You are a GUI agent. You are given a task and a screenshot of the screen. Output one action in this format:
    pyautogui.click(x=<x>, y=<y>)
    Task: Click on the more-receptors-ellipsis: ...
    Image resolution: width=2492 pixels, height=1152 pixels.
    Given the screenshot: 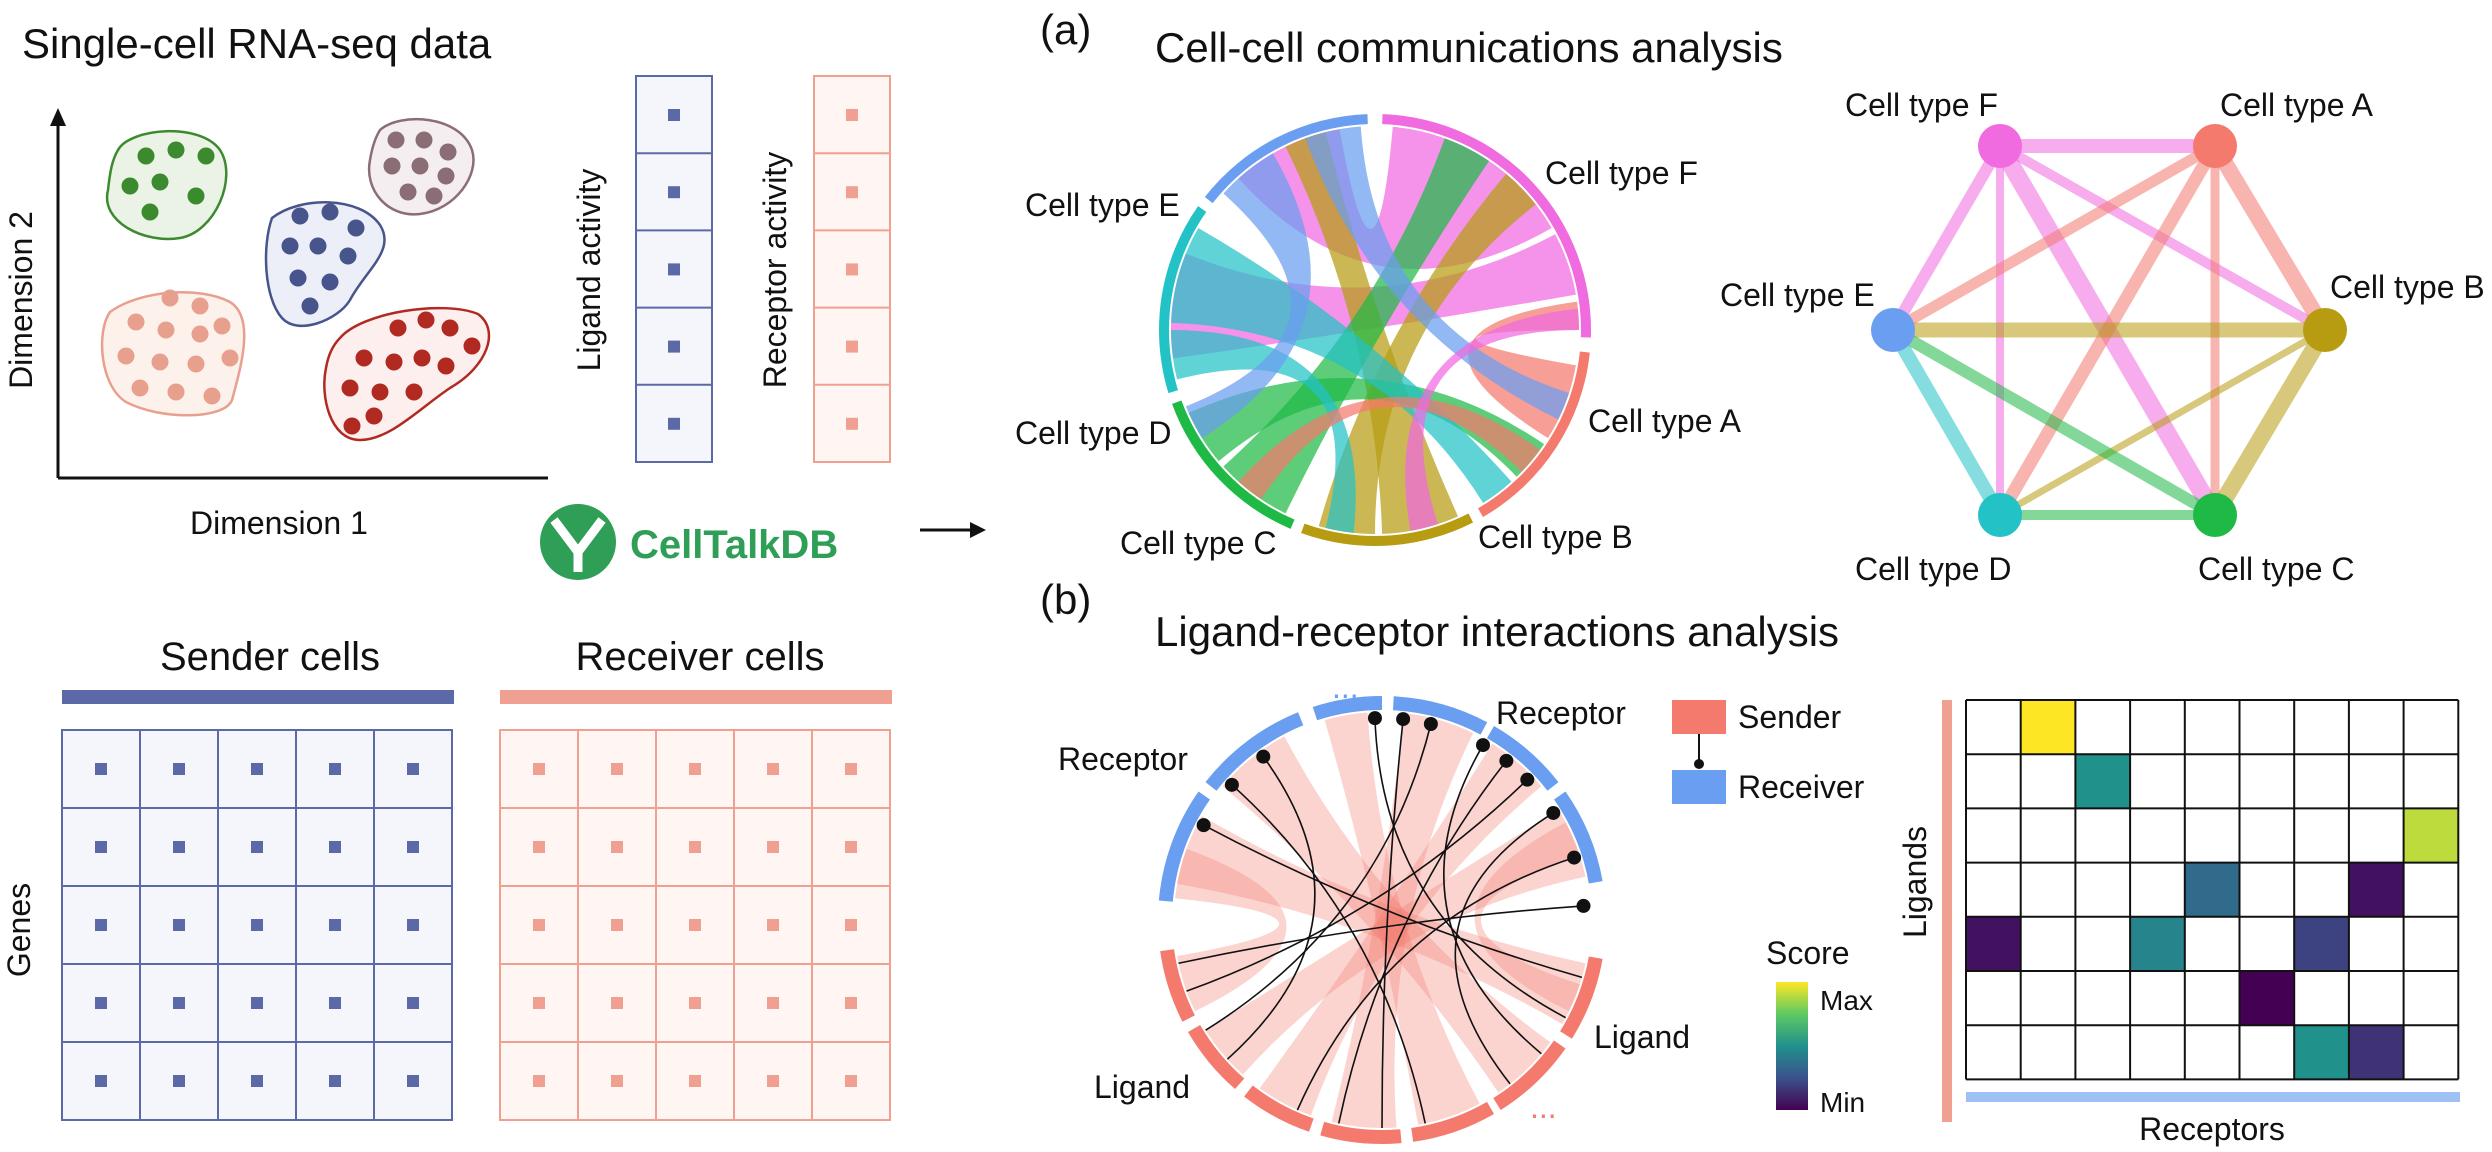 What is the action you would take?
    pyautogui.click(x=1345, y=687)
    